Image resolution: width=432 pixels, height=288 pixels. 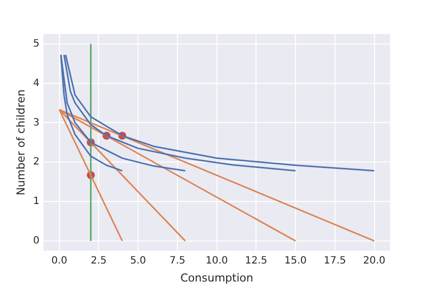 What do you see at coordinates (36, 241) in the screenshot?
I see `y-tick-label: 0` at bounding box center [36, 241].